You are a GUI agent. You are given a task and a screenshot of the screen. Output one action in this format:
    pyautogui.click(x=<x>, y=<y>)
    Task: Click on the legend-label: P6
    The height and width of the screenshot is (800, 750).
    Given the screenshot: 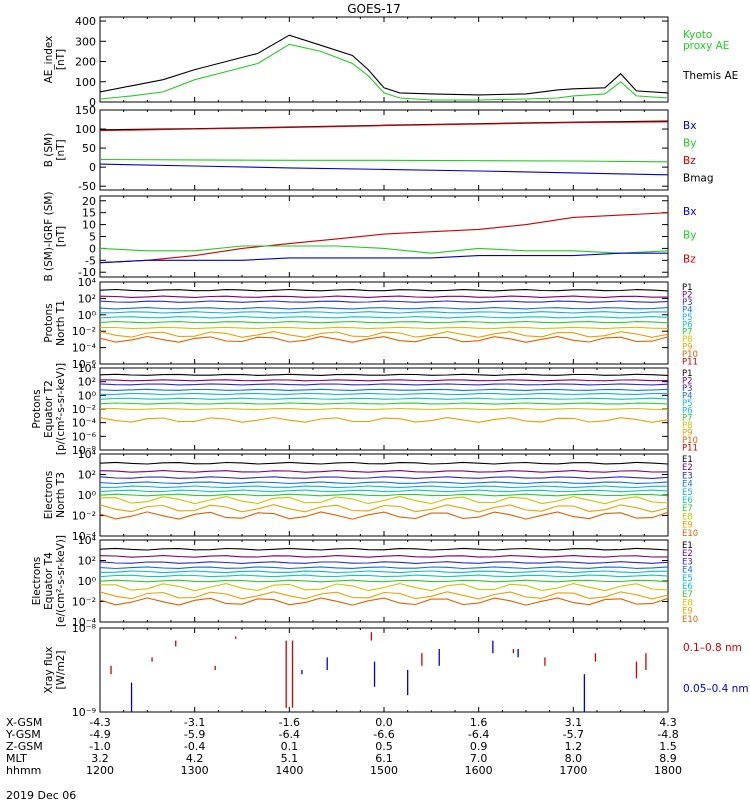 What is the action you would take?
    pyautogui.click(x=687, y=411)
    